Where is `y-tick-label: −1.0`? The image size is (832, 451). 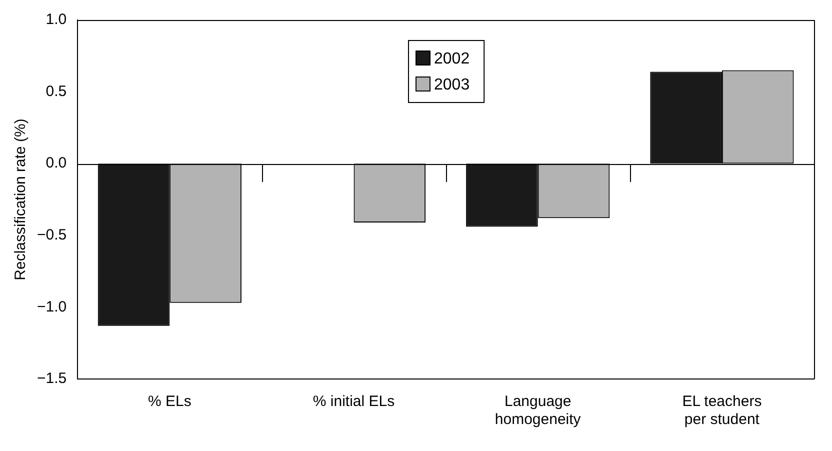 y-tick-label: −1.0 is located at coordinates (51, 307).